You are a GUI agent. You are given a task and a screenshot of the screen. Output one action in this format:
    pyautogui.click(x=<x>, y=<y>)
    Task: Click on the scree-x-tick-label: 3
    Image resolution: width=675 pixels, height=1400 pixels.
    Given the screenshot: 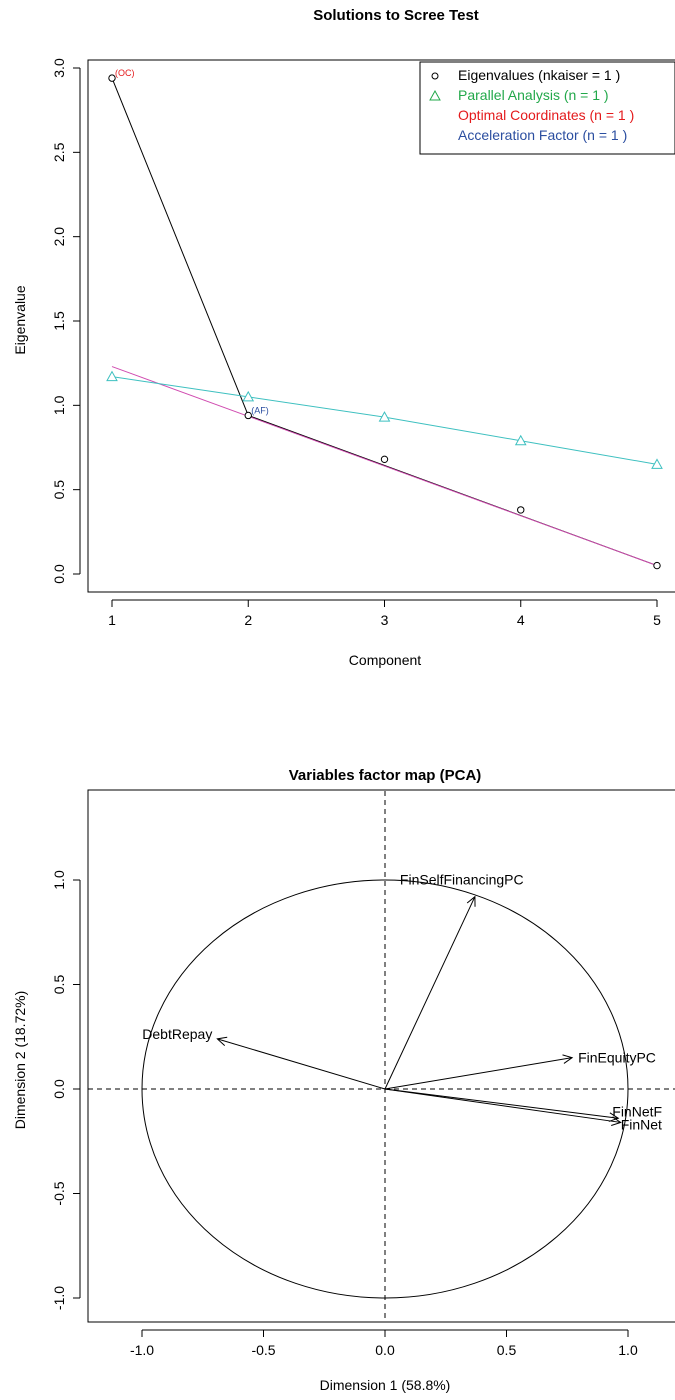 What is the action you would take?
    pyautogui.click(x=385, y=620)
    